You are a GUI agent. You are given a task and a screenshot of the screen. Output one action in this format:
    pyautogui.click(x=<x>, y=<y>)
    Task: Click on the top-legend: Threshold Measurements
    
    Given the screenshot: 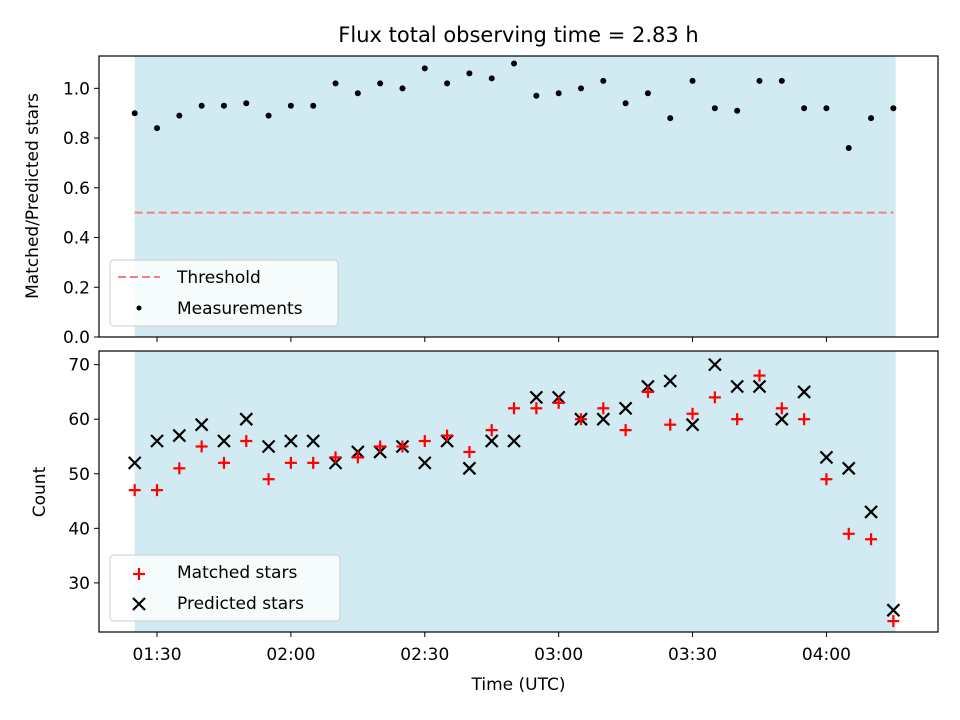 What is the action you would take?
    pyautogui.click(x=224, y=293)
    